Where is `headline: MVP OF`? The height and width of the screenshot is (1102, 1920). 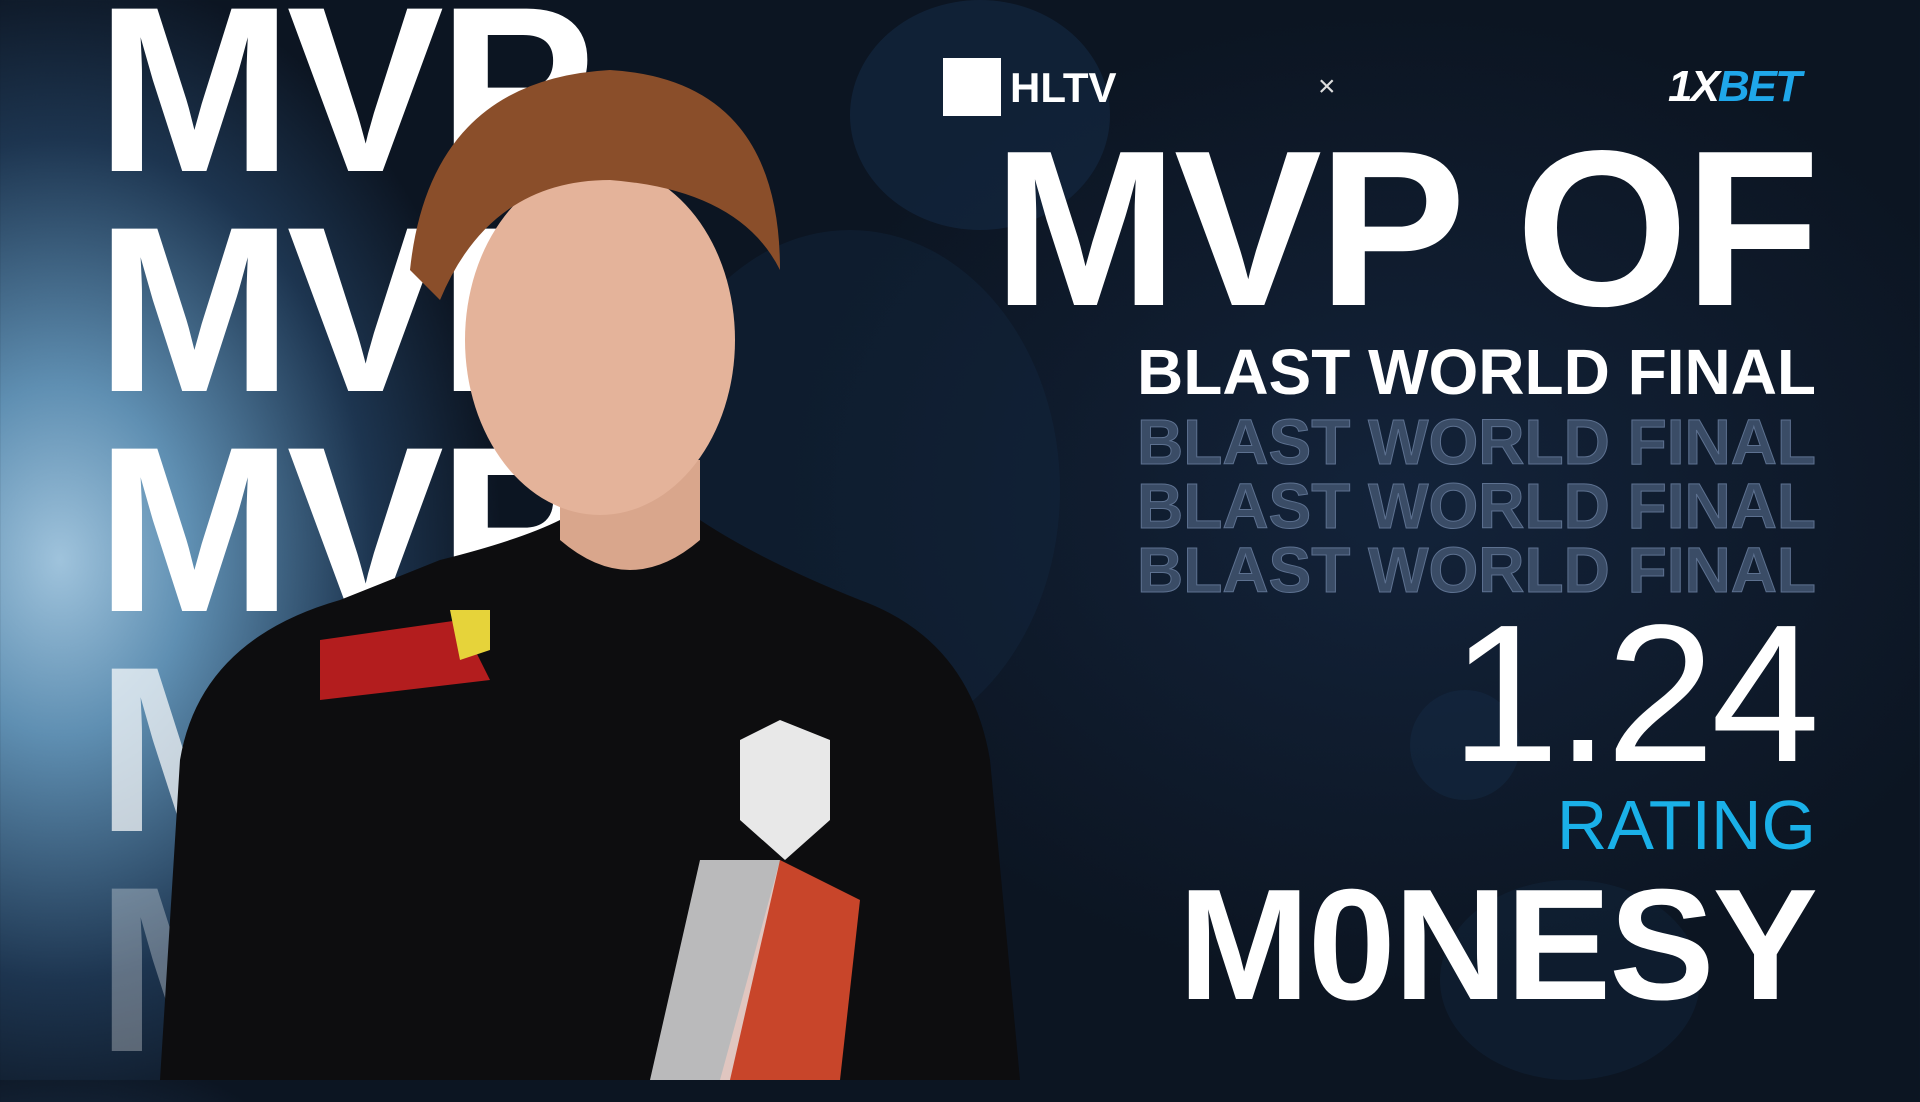 headline: MVP OF is located at coordinates (1406, 229).